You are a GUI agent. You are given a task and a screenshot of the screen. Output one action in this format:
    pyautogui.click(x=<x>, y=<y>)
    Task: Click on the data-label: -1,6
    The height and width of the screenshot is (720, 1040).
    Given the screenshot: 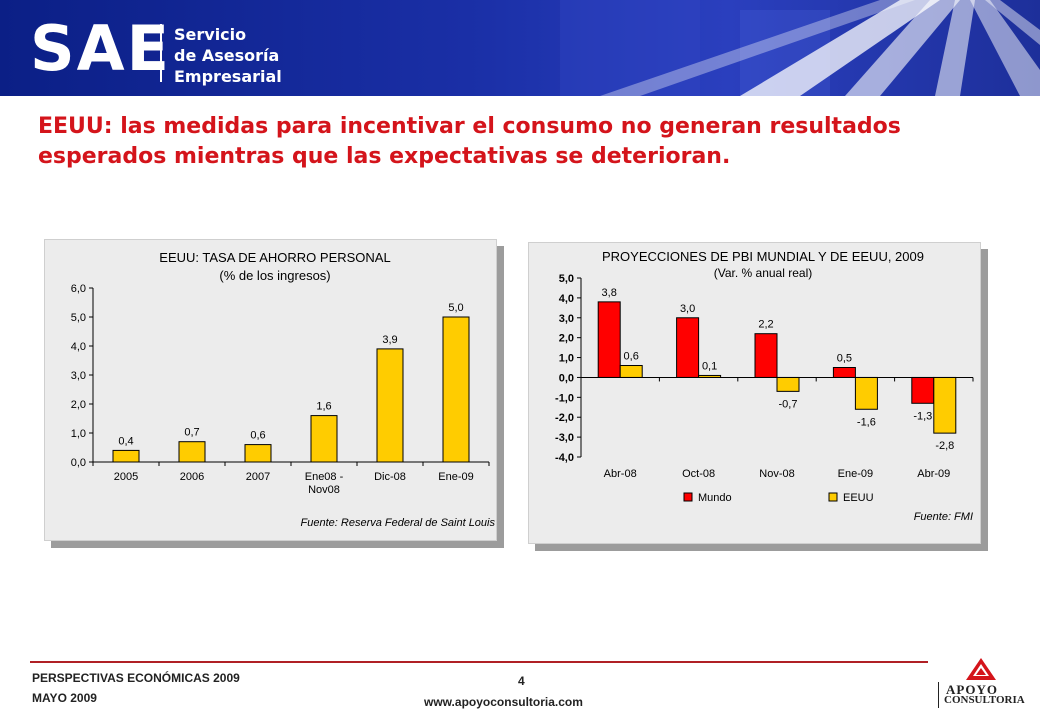 What is the action you would take?
    pyautogui.click(x=866, y=422)
    